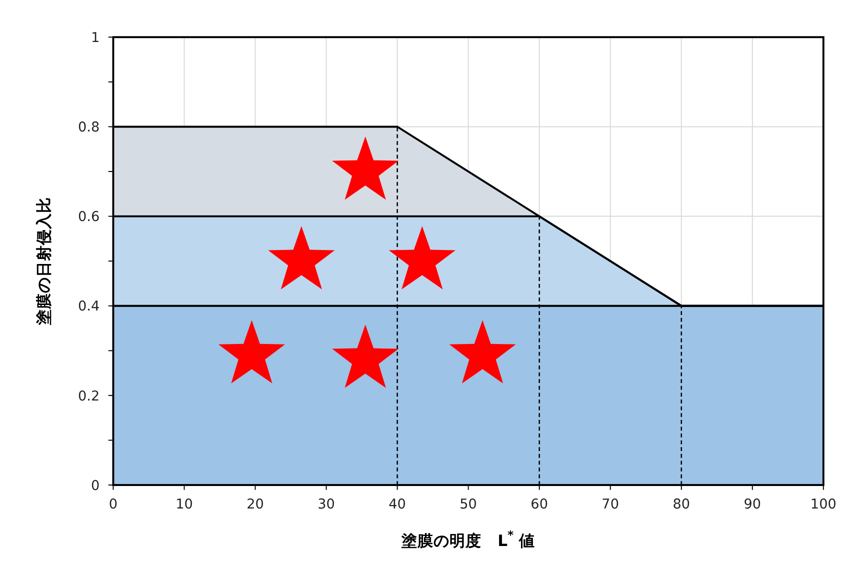 The height and width of the screenshot is (562, 856). Describe the element at coordinates (89, 306) in the screenshot. I see `y-tick-label: 0.4` at that location.